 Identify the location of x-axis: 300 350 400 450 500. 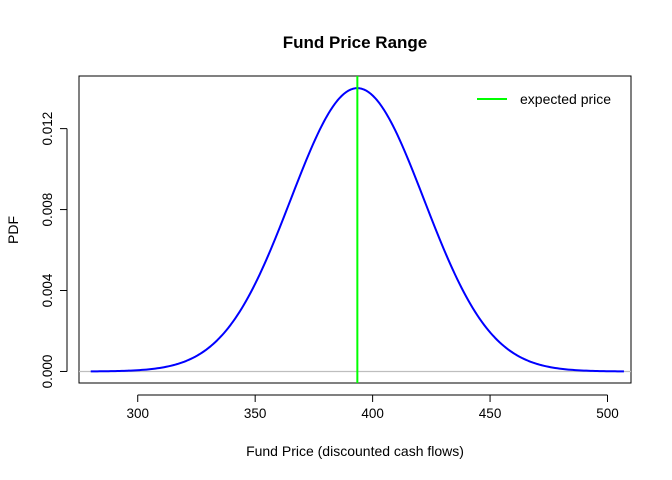
(372, 407).